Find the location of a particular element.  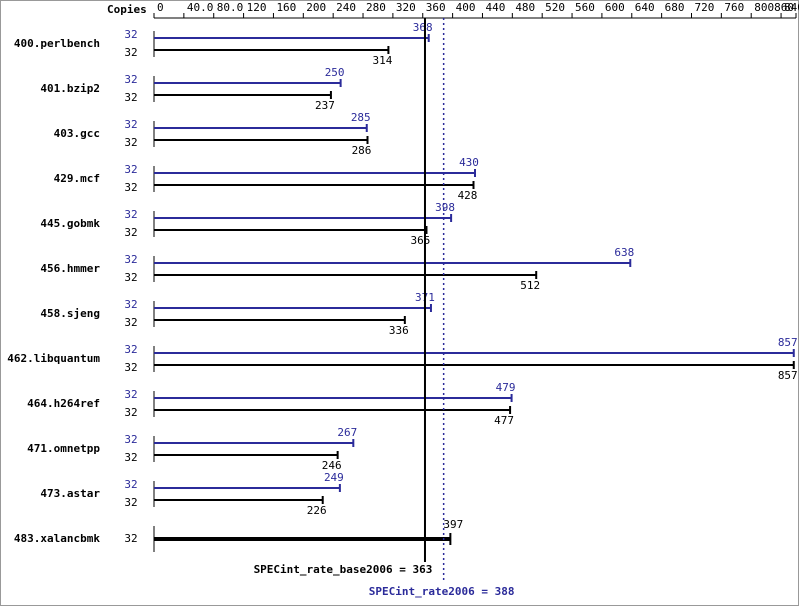

value-label: 246 is located at coordinates (332, 465).